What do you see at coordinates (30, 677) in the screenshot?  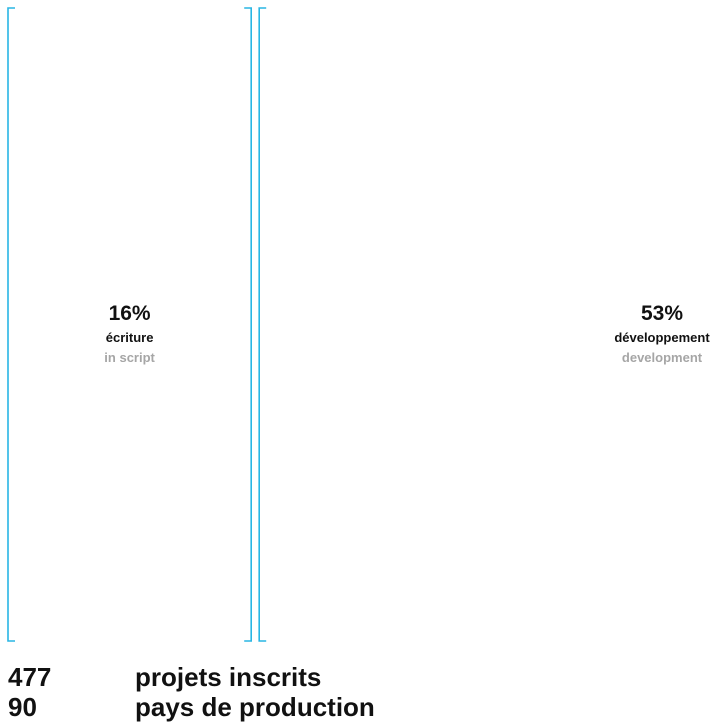 I see `projects-count: 477` at bounding box center [30, 677].